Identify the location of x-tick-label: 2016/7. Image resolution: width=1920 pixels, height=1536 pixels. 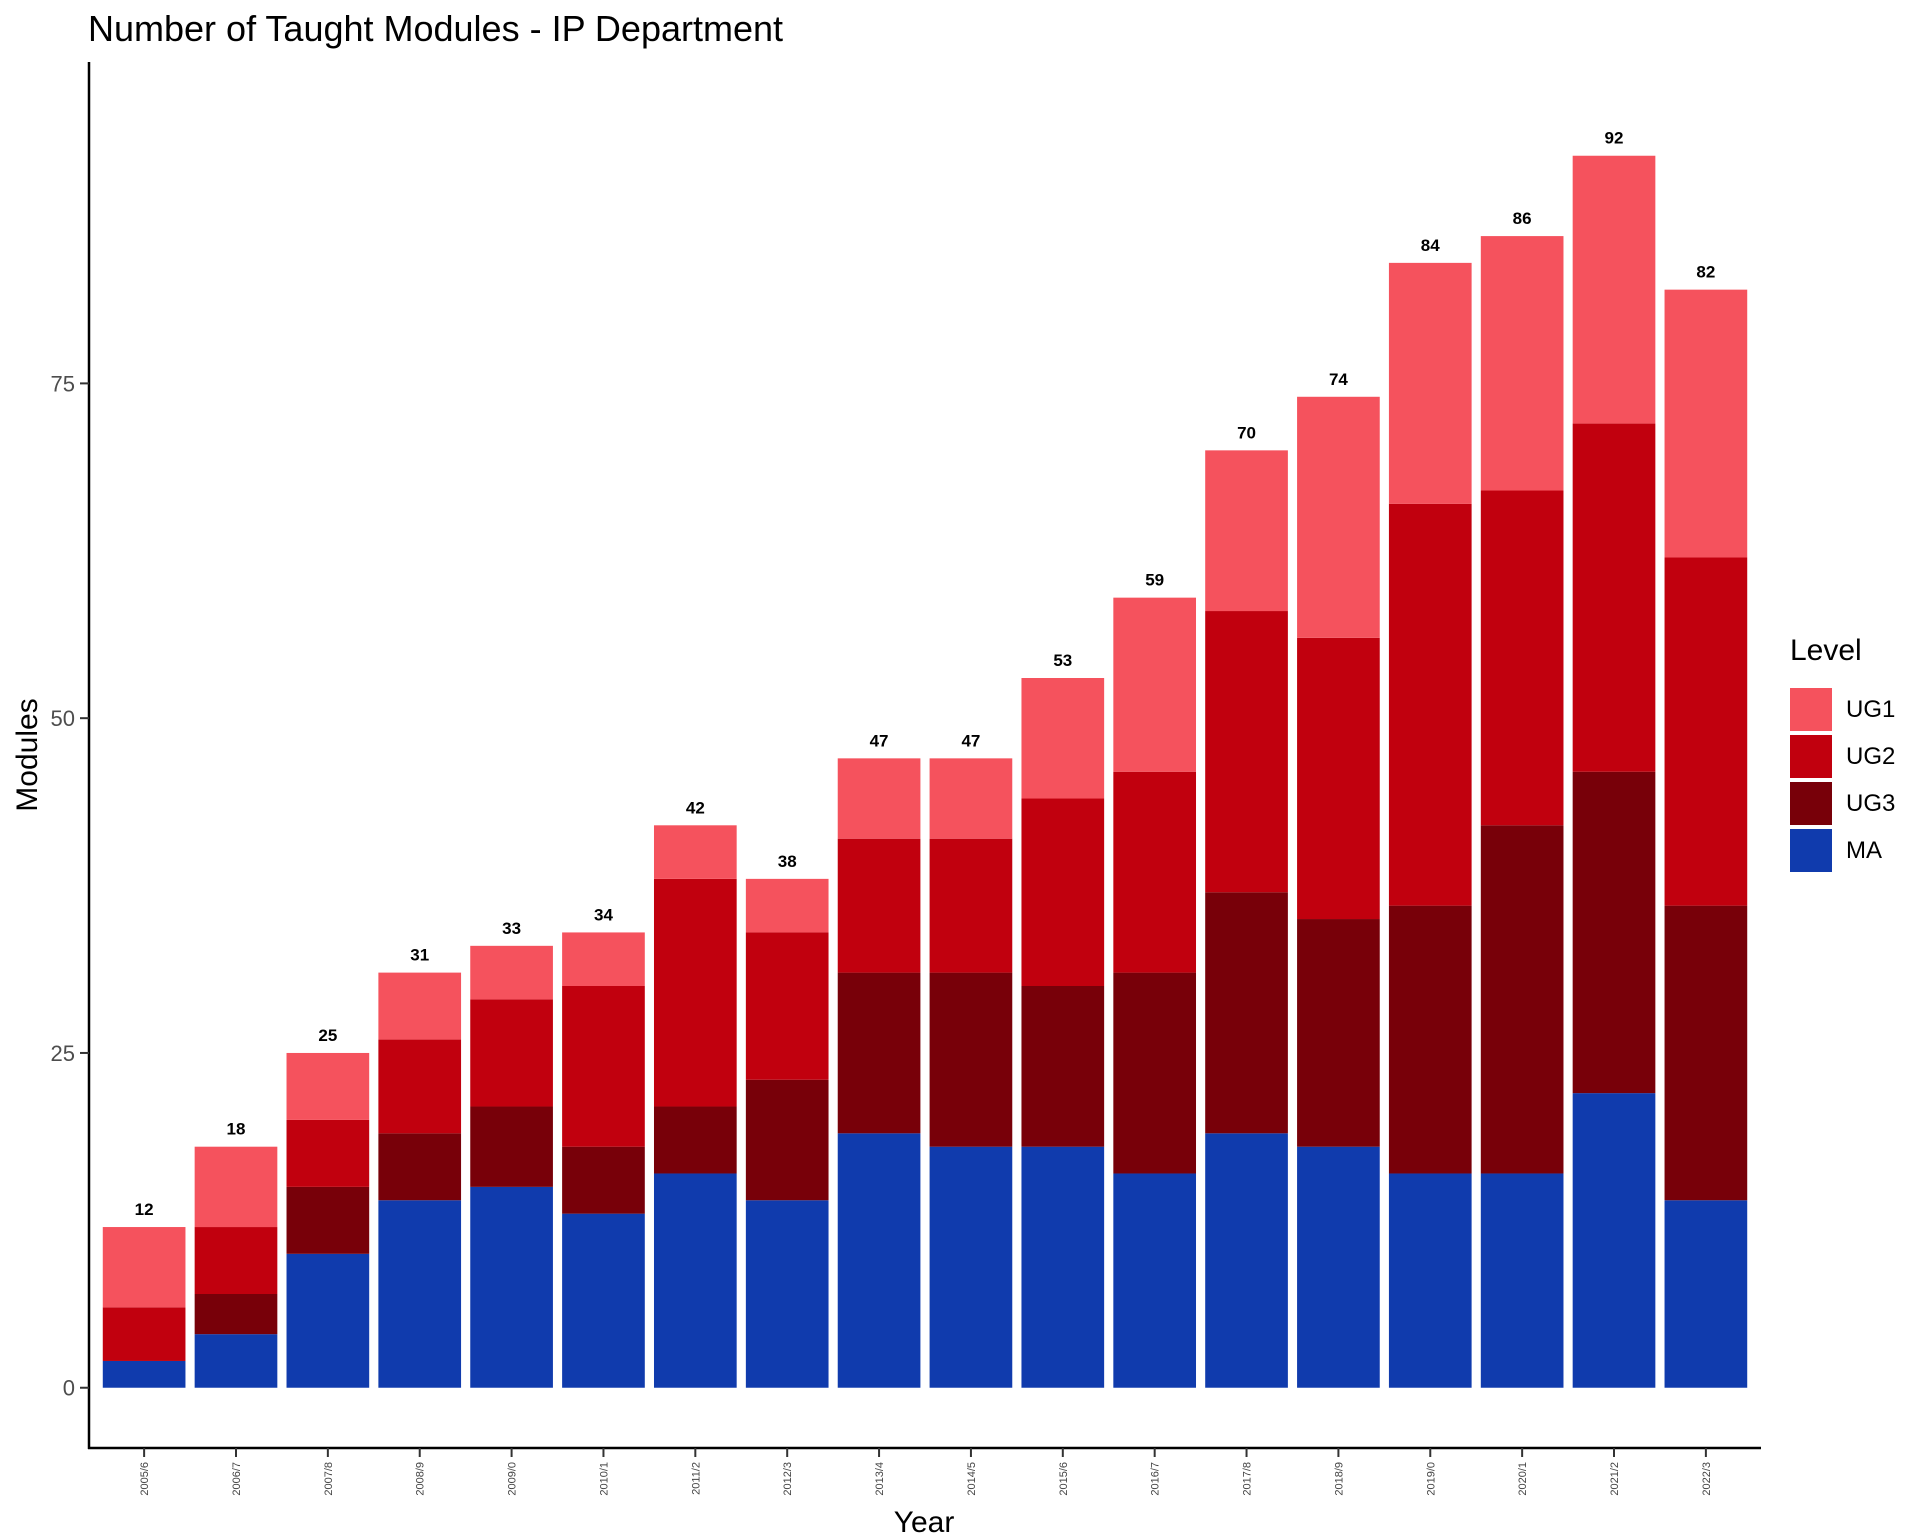
(1156, 1479).